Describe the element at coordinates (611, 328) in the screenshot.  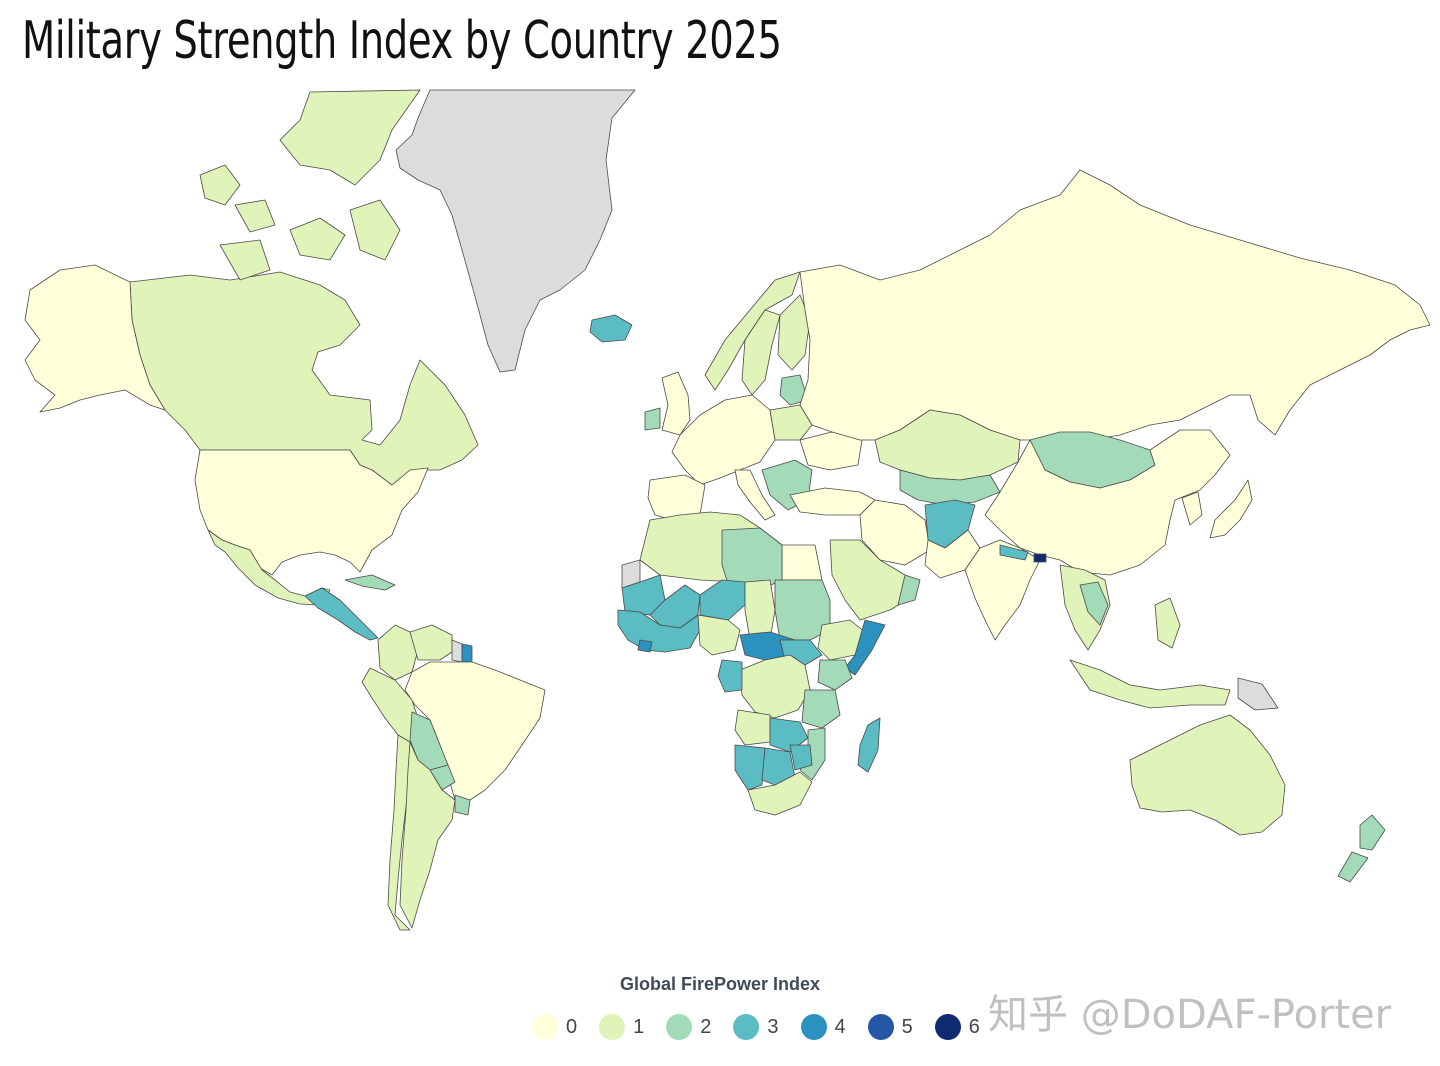
I see `region-iceland: Iceland: 3` at that location.